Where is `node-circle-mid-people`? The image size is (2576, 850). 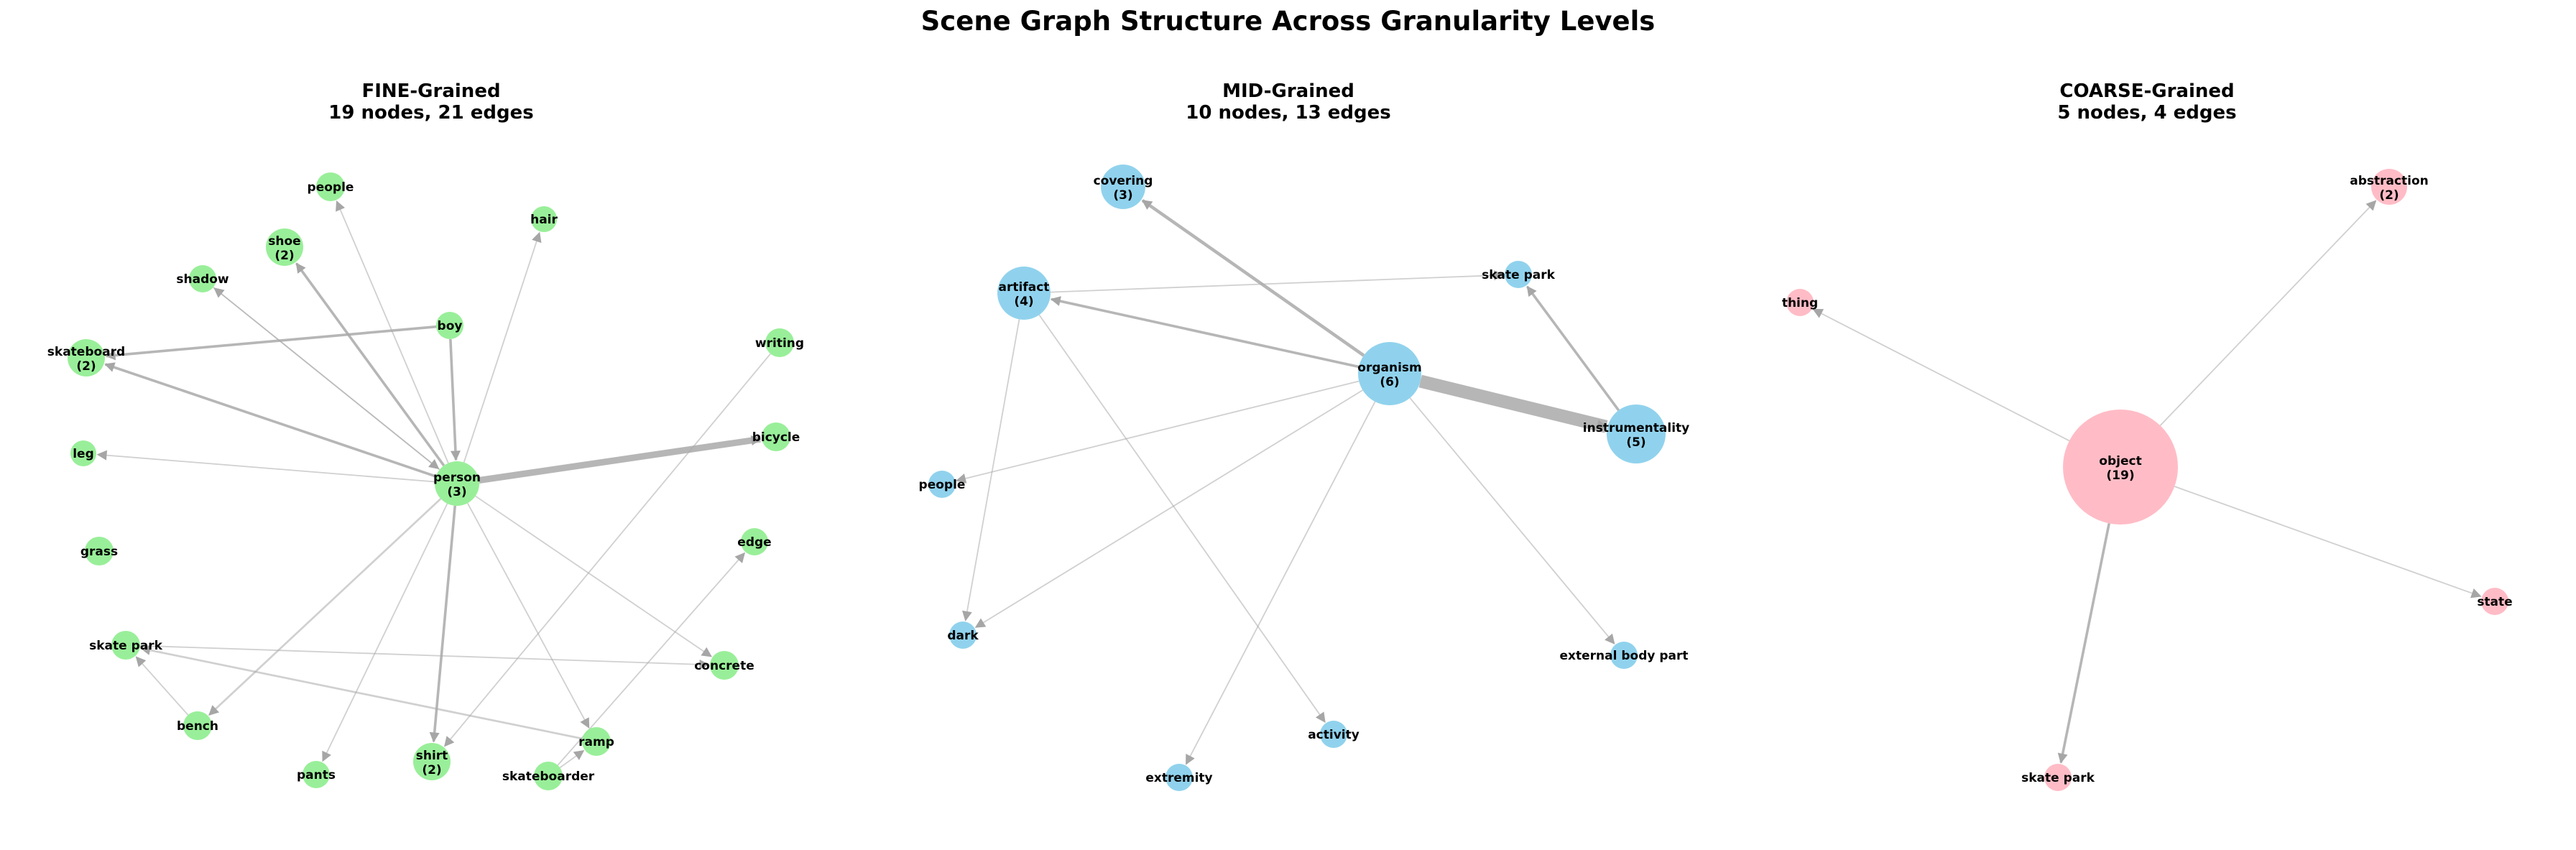 node-circle-mid-people is located at coordinates (942, 484).